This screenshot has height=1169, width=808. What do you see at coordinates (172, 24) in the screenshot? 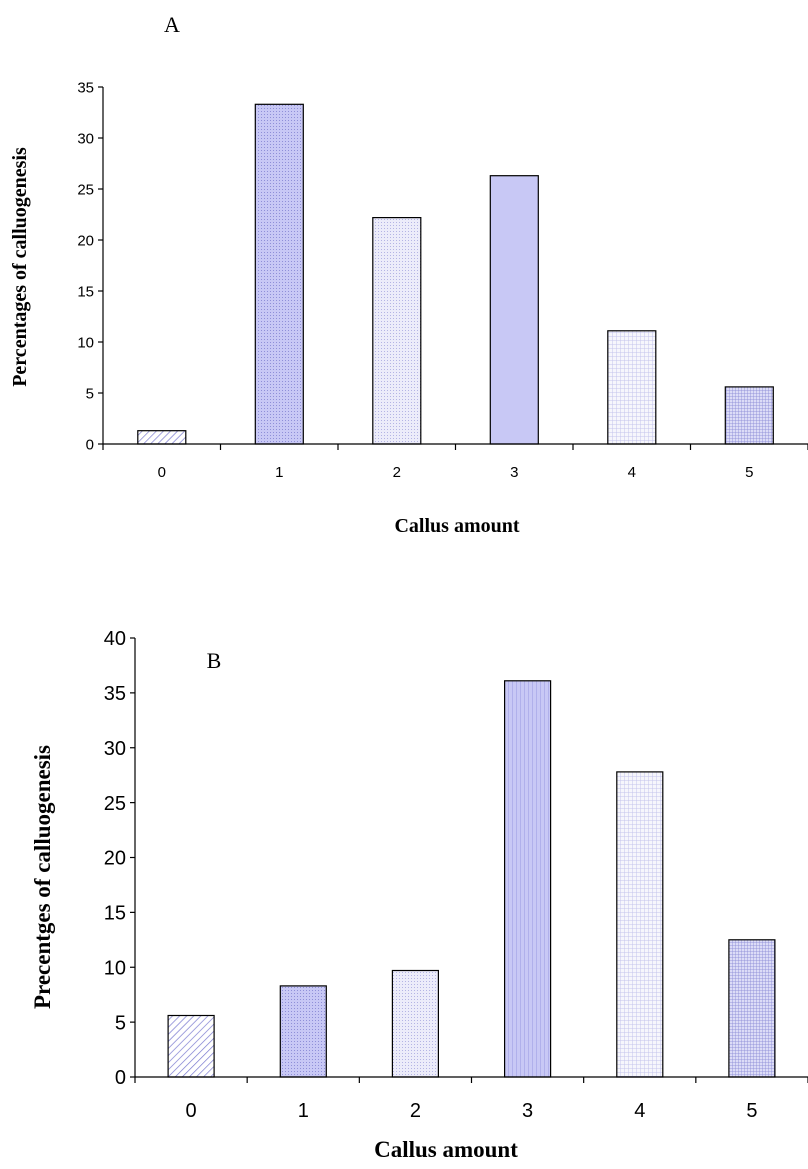
I see `panel-label-a: A` at bounding box center [172, 24].